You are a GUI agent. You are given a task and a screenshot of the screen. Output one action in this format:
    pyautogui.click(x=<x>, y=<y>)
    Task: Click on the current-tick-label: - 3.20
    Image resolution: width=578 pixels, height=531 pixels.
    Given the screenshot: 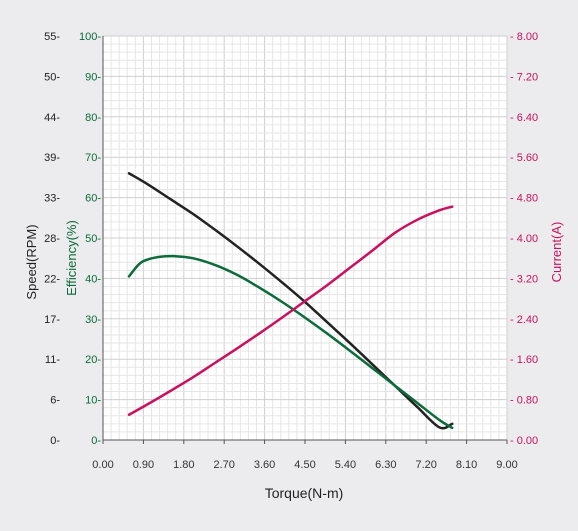 What is the action you would take?
    pyautogui.click(x=524, y=279)
    